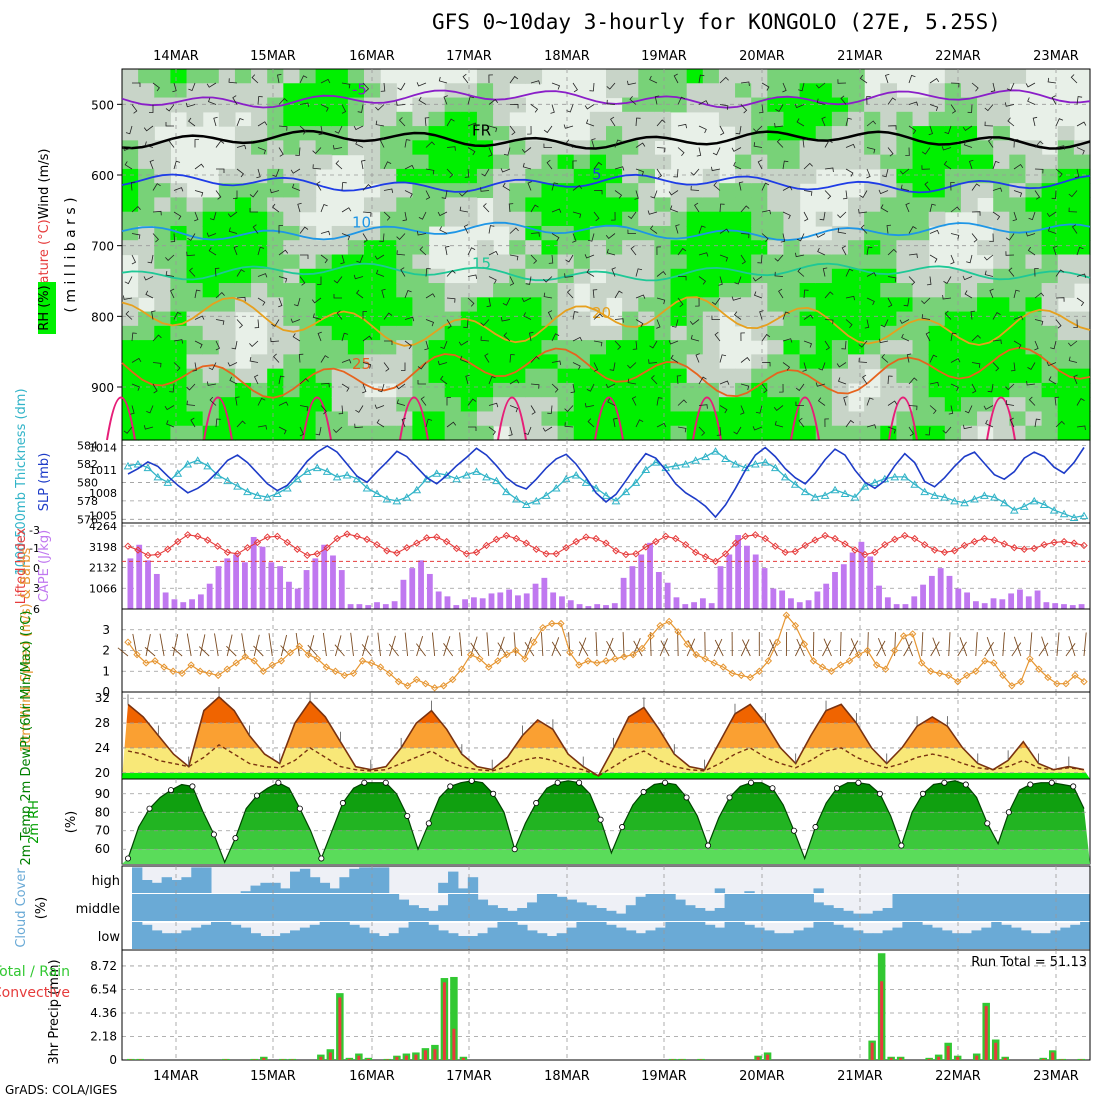 This screenshot has height=1100, width=1100. Describe the element at coordinates (102, 105) in the screenshot. I see `upper-air-tick-label: 500` at that location.